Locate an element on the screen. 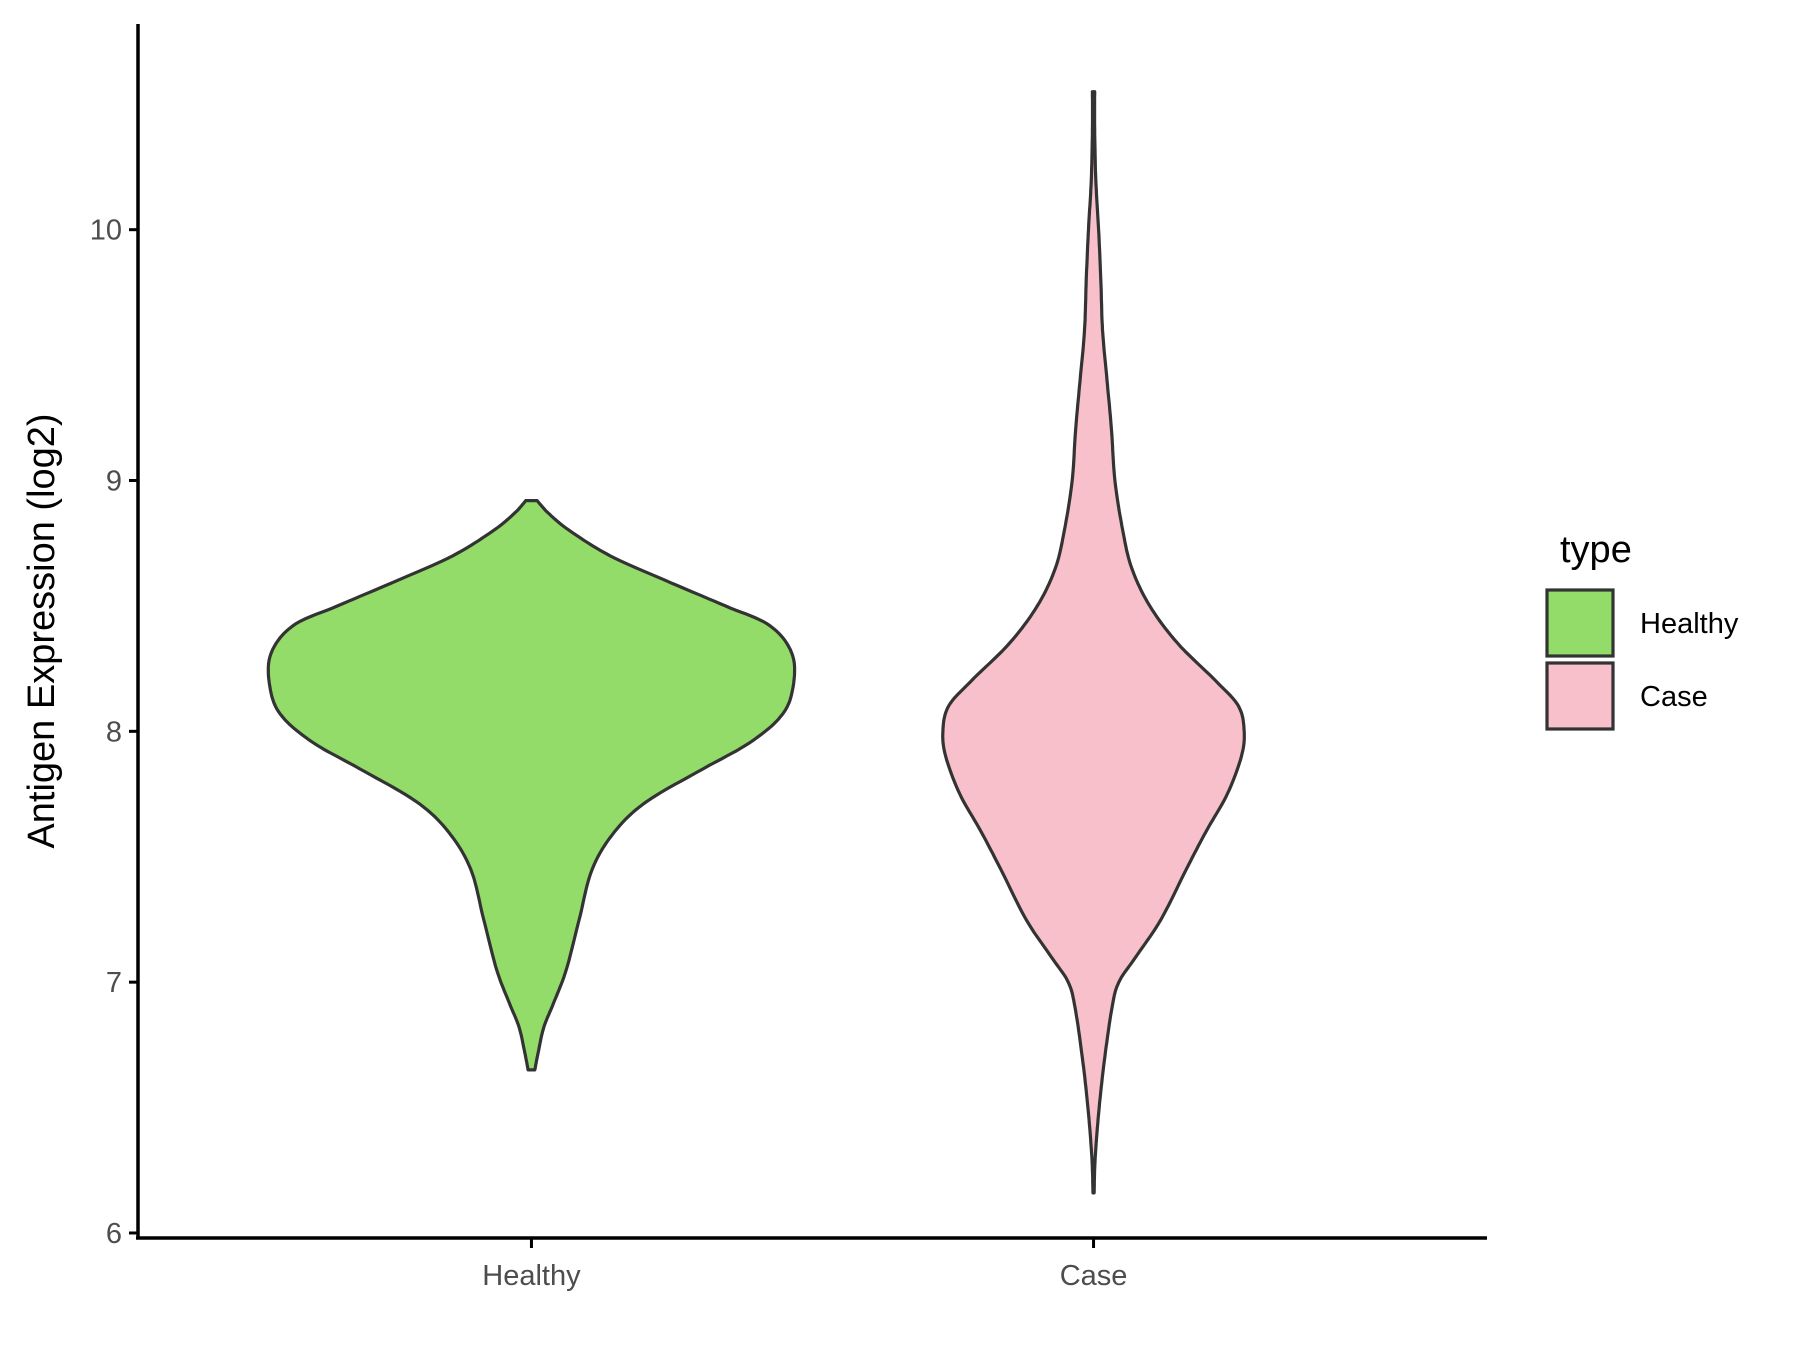 This screenshot has width=1800, height=1350. legend-title: type is located at coordinates (1596, 550).